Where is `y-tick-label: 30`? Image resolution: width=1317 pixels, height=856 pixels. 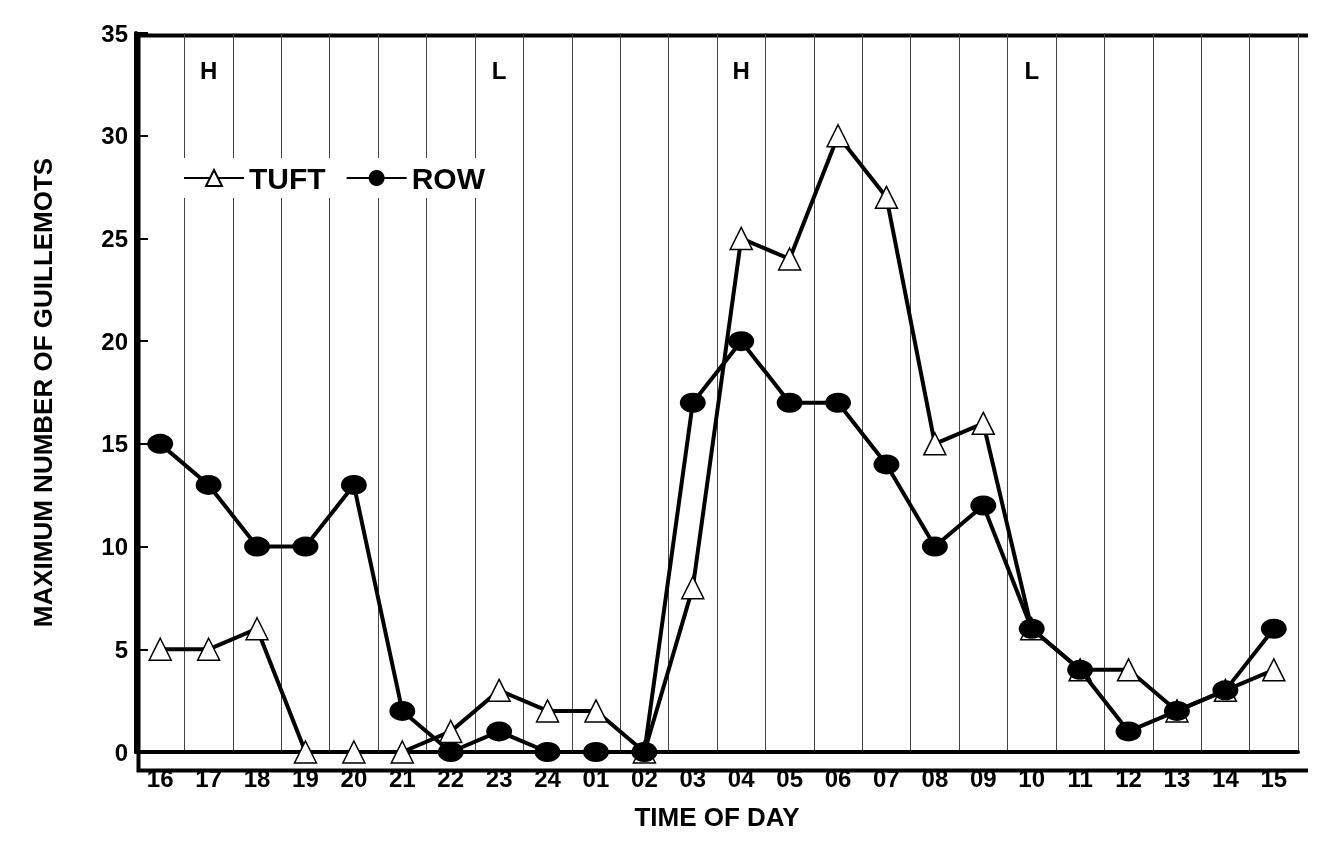 y-tick-label: 30 is located at coordinates (114, 136).